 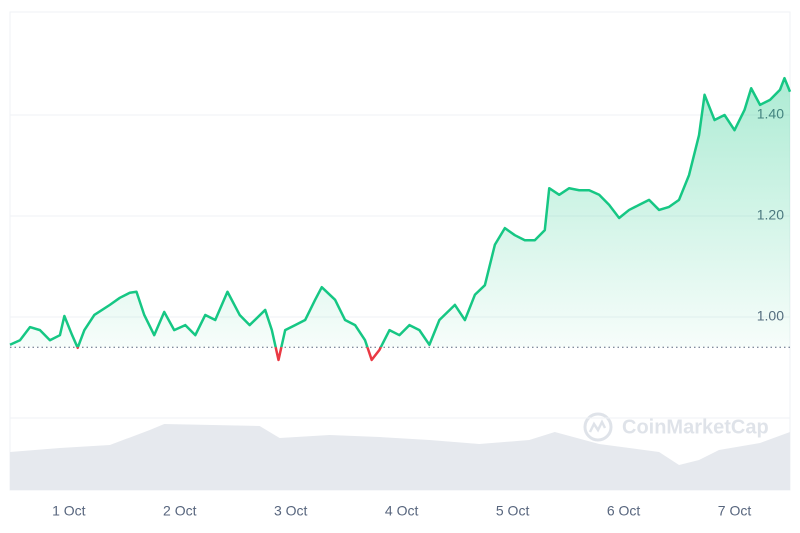 What do you see at coordinates (69, 511) in the screenshot?
I see `x-tick-label: 1 Oct` at bounding box center [69, 511].